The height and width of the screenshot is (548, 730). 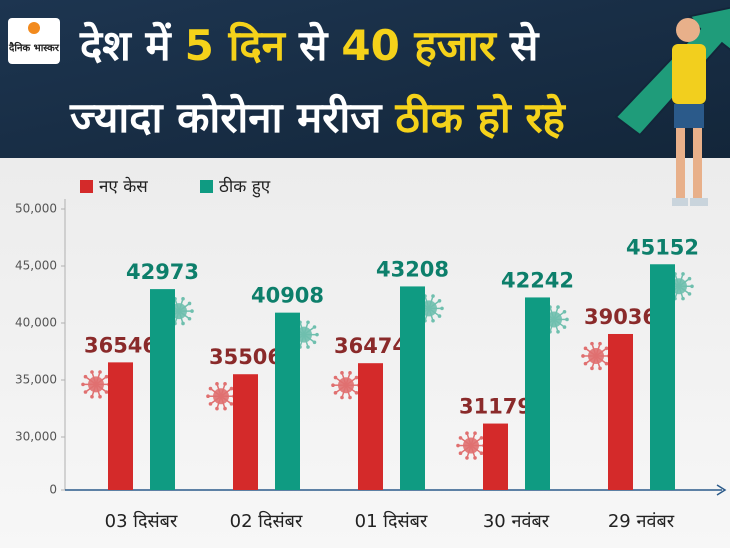 I want to click on title-line: ज्यादा कोरोना मरीज ठीक हो रहे, so click(x=318, y=117).